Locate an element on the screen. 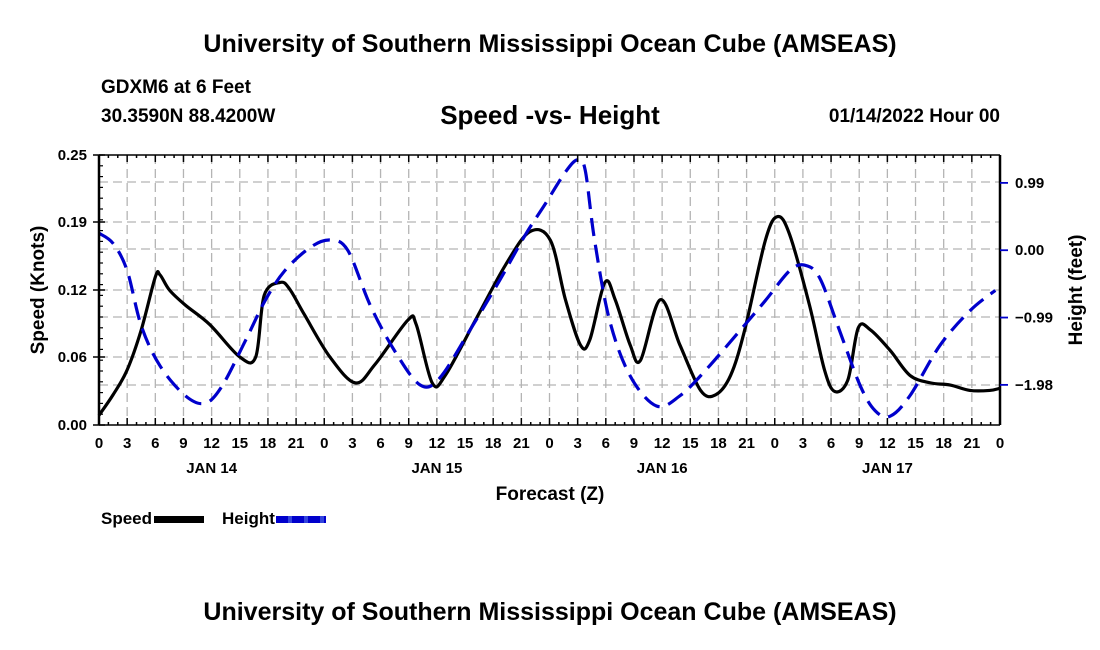 This screenshot has height=650, width=1100. station-label: GDXM6 at 6 Feet is located at coordinates (176, 87).